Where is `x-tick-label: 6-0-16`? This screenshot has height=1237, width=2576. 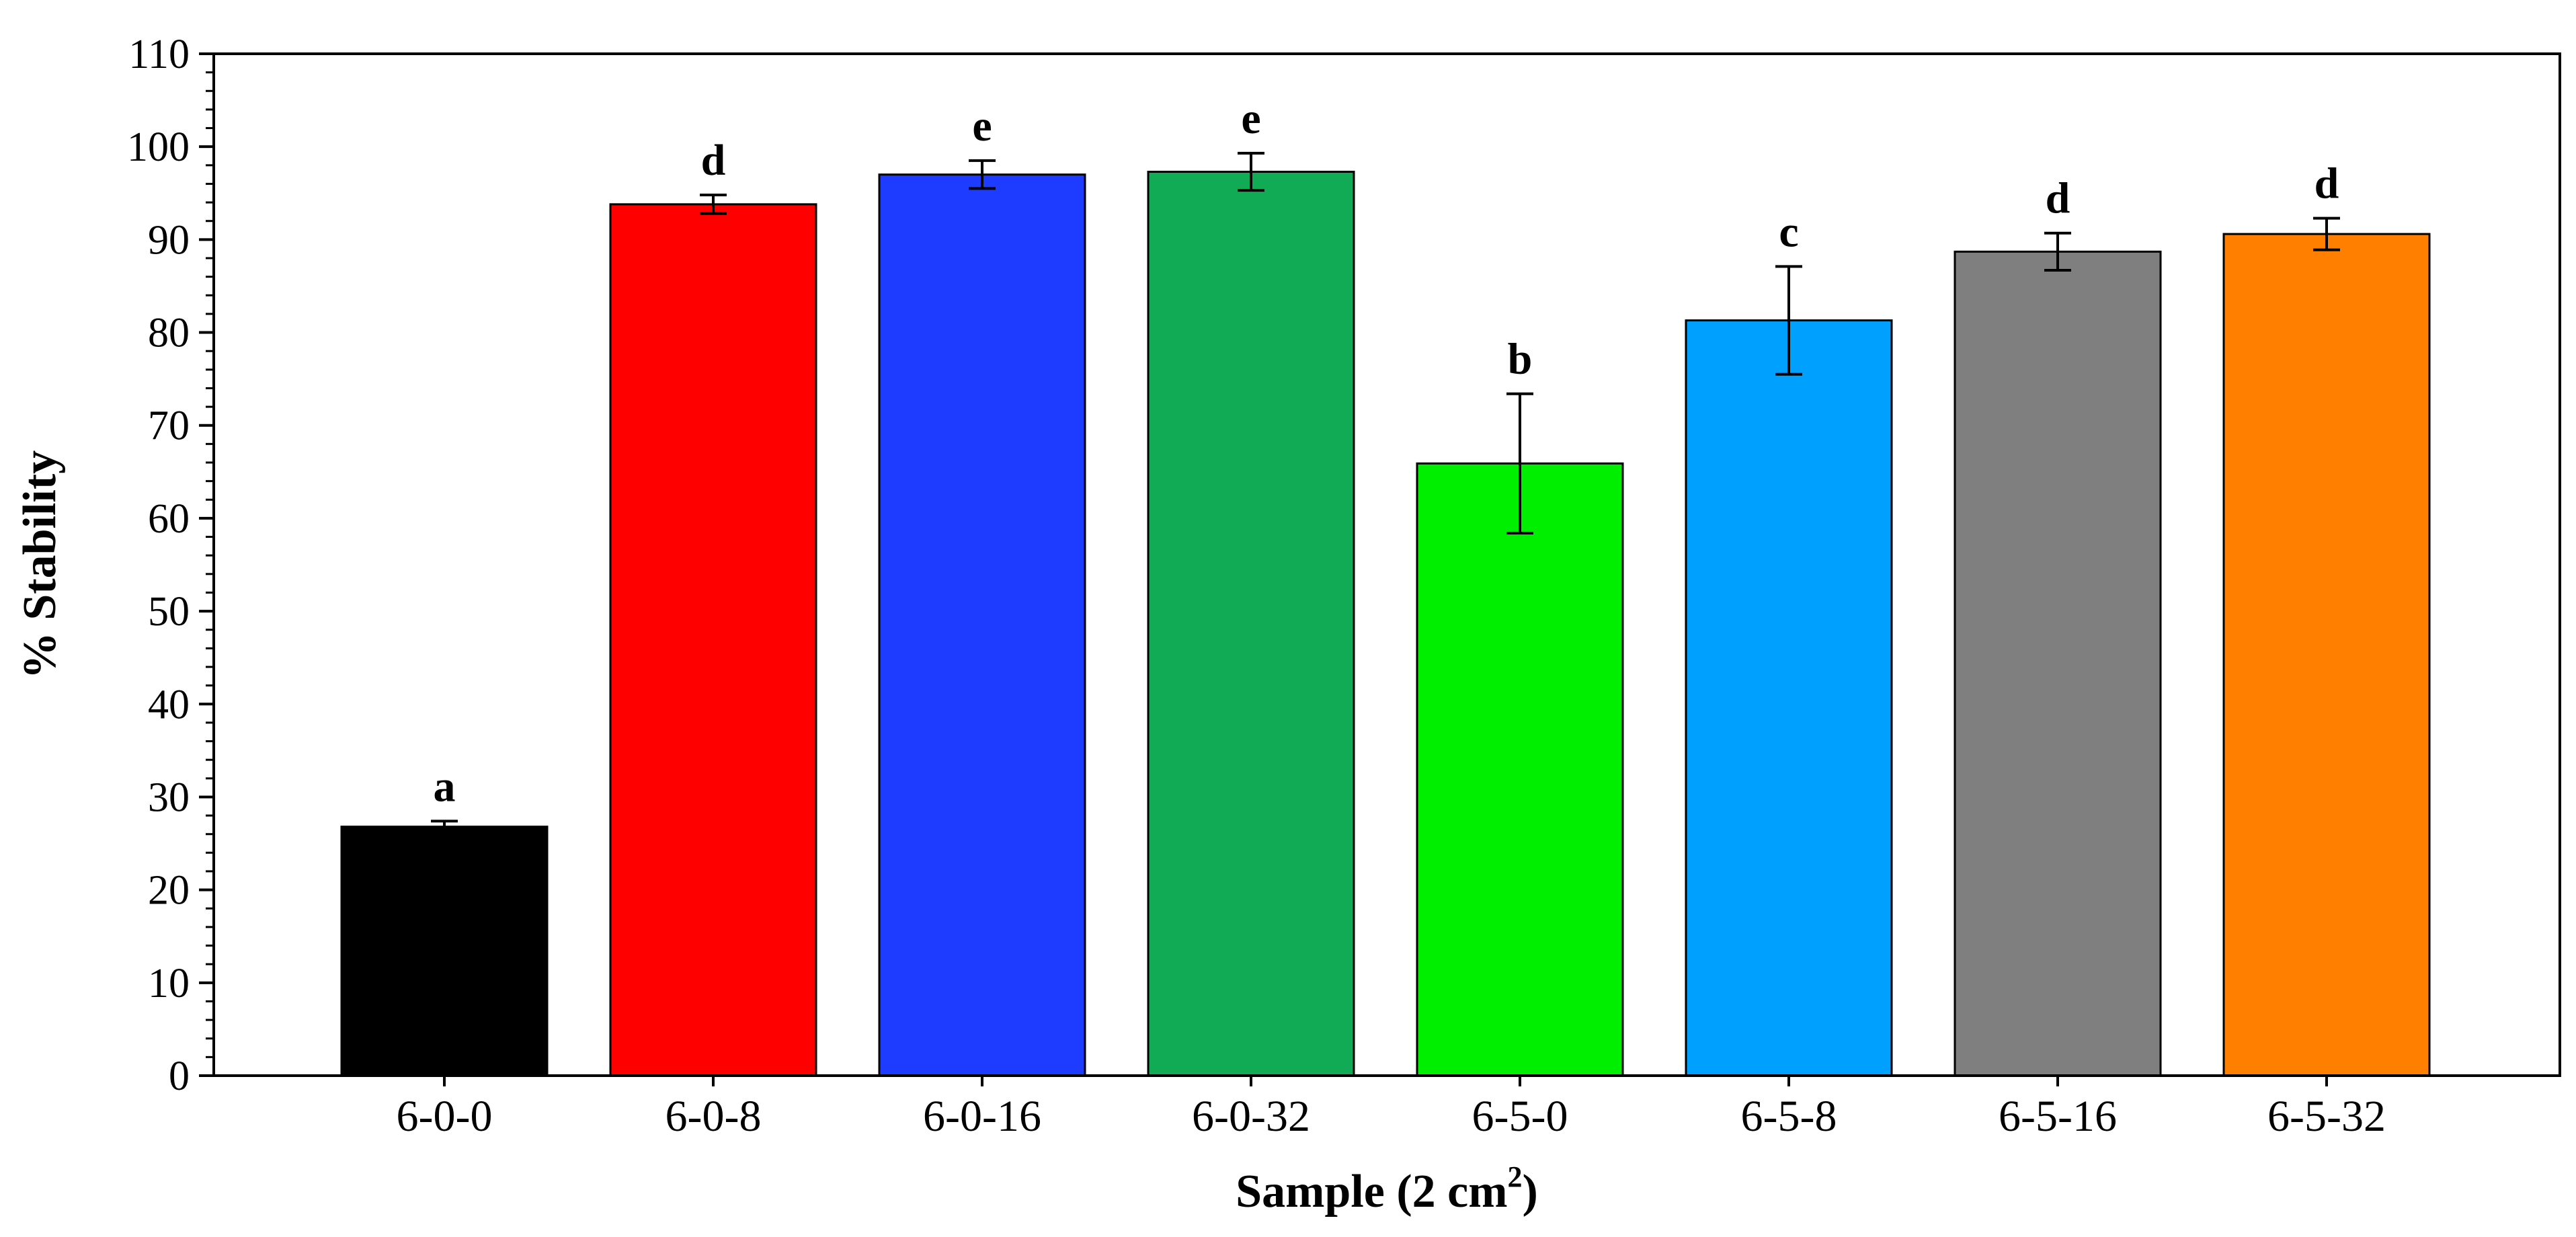 x-tick-label: 6-0-16 is located at coordinates (982, 1116).